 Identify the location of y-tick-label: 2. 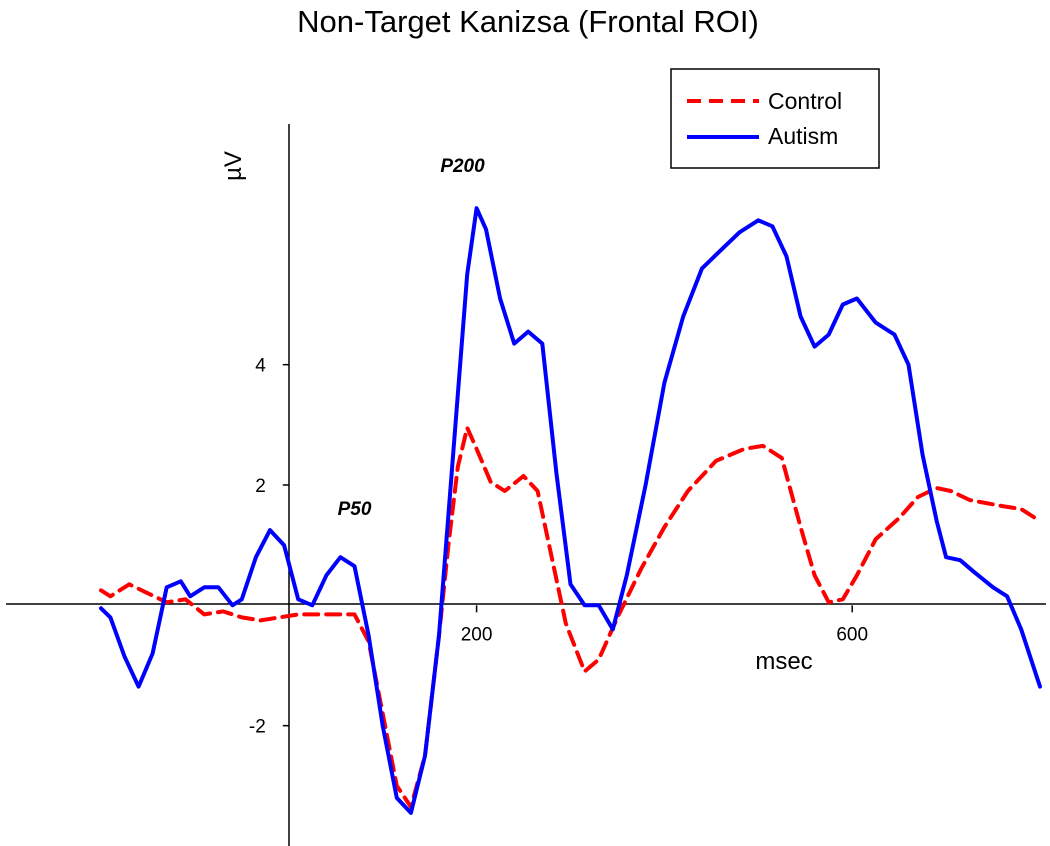
(260, 486).